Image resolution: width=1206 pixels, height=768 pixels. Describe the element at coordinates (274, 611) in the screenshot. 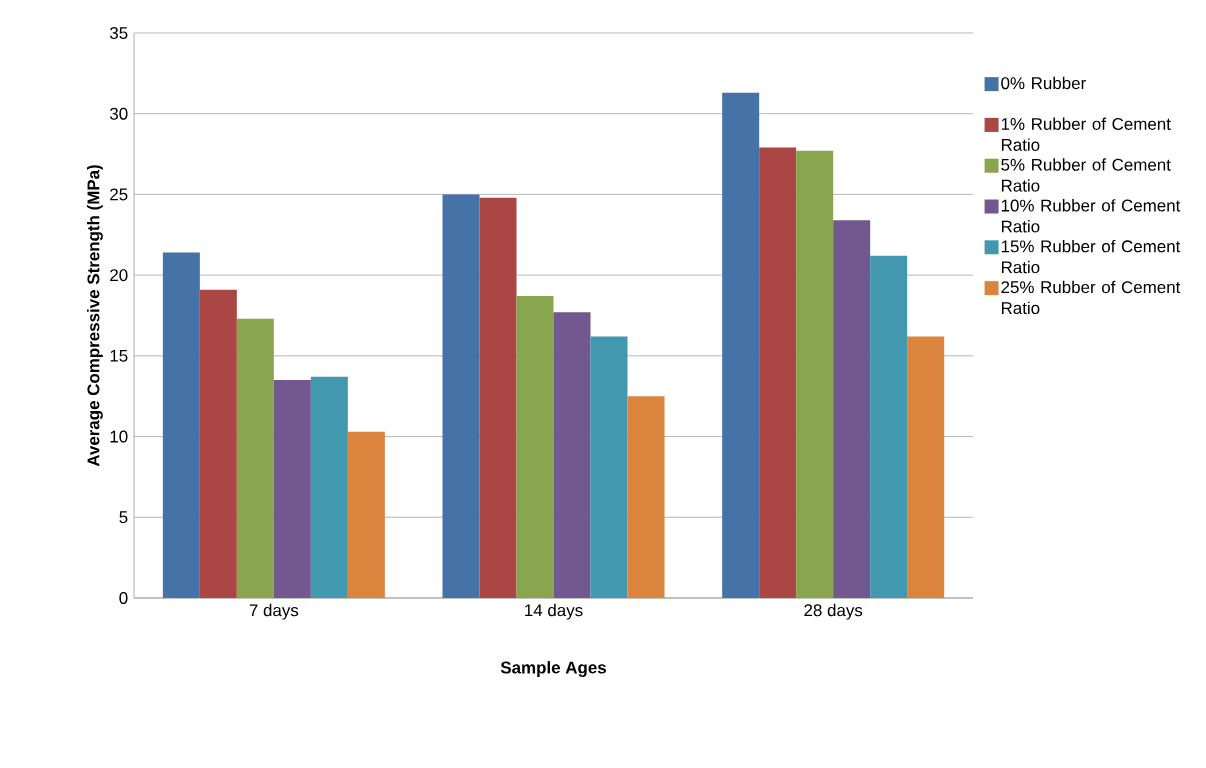

I see `x-tick-label: 7 days` at that location.